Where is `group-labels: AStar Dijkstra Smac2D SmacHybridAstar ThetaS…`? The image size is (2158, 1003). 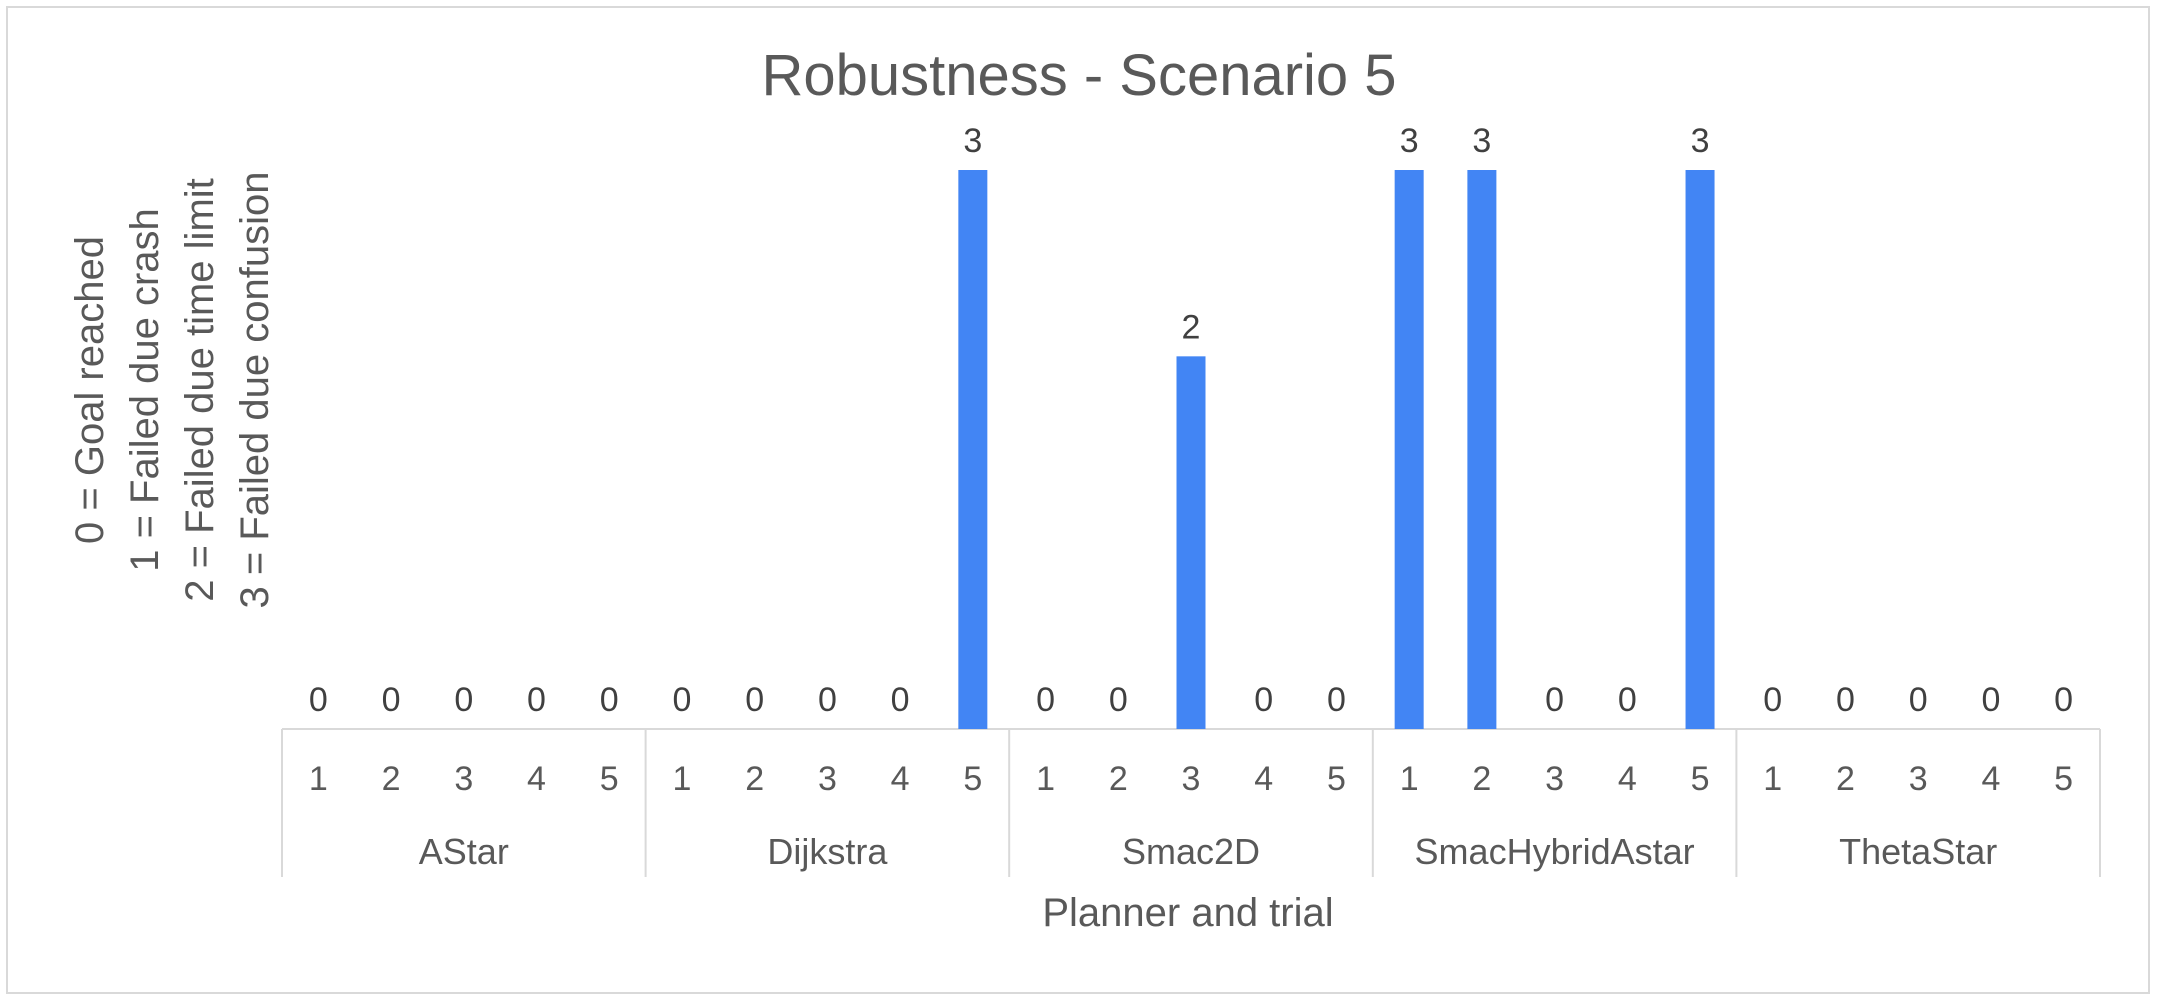 group-labels: AStar Dijkstra Smac2D SmacHybridAstar ThetaS… is located at coordinates (1208, 851).